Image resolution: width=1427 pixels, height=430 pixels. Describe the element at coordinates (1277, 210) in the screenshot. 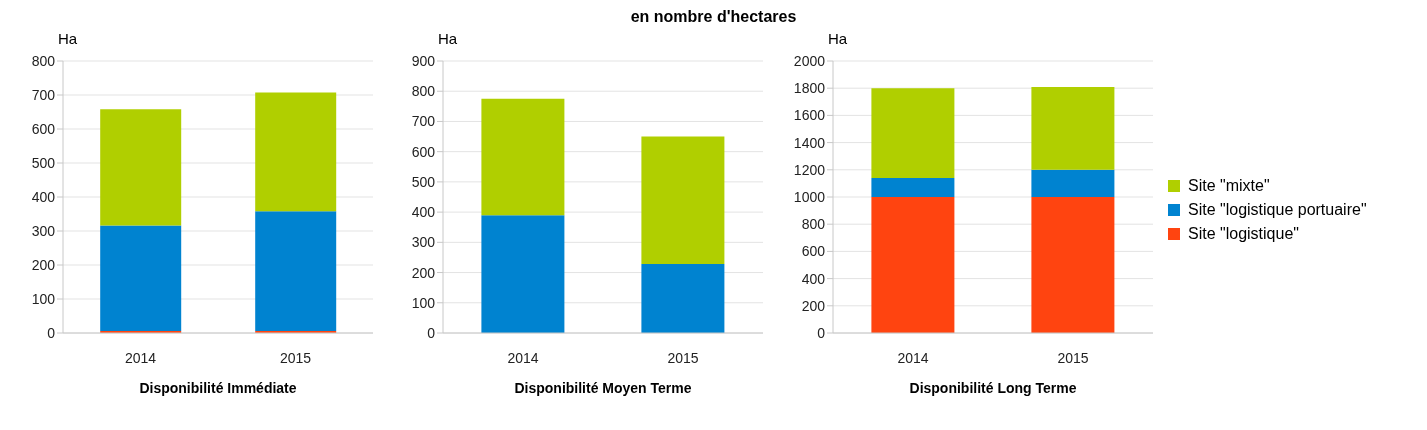

I see `legend-label: Site "logistique portuaire"` at that location.